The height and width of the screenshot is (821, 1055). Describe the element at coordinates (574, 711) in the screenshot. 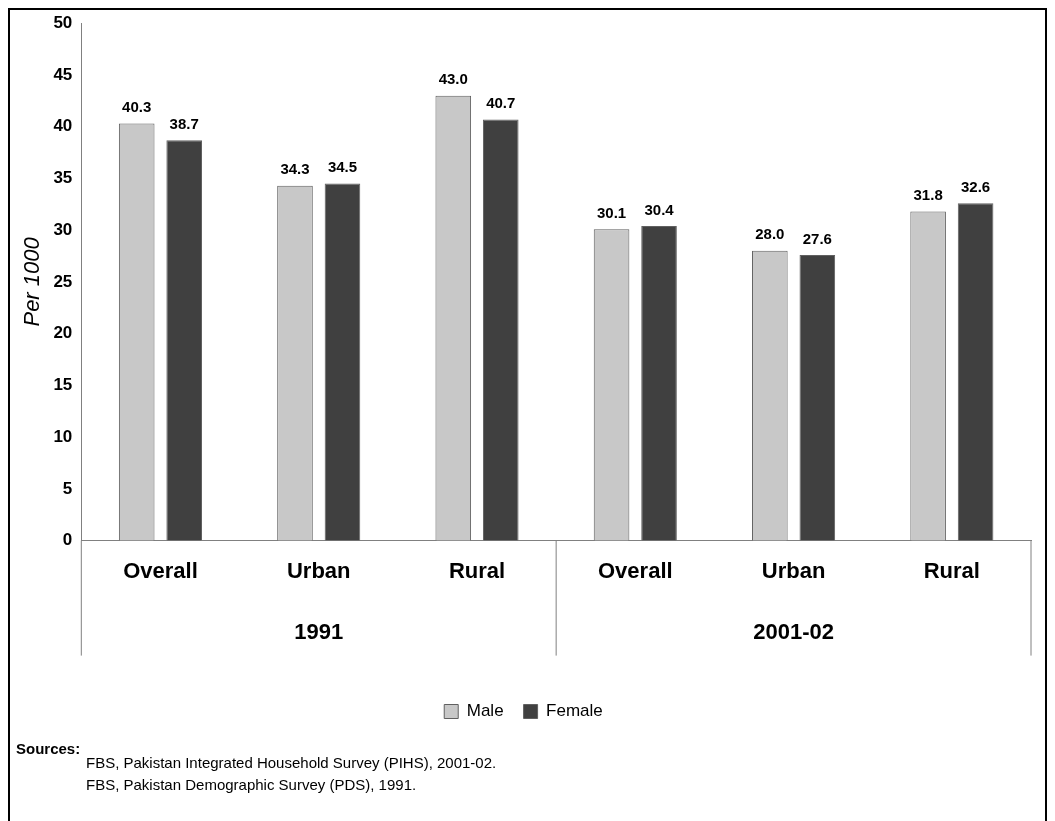

I see `legend-label: Female` at that location.